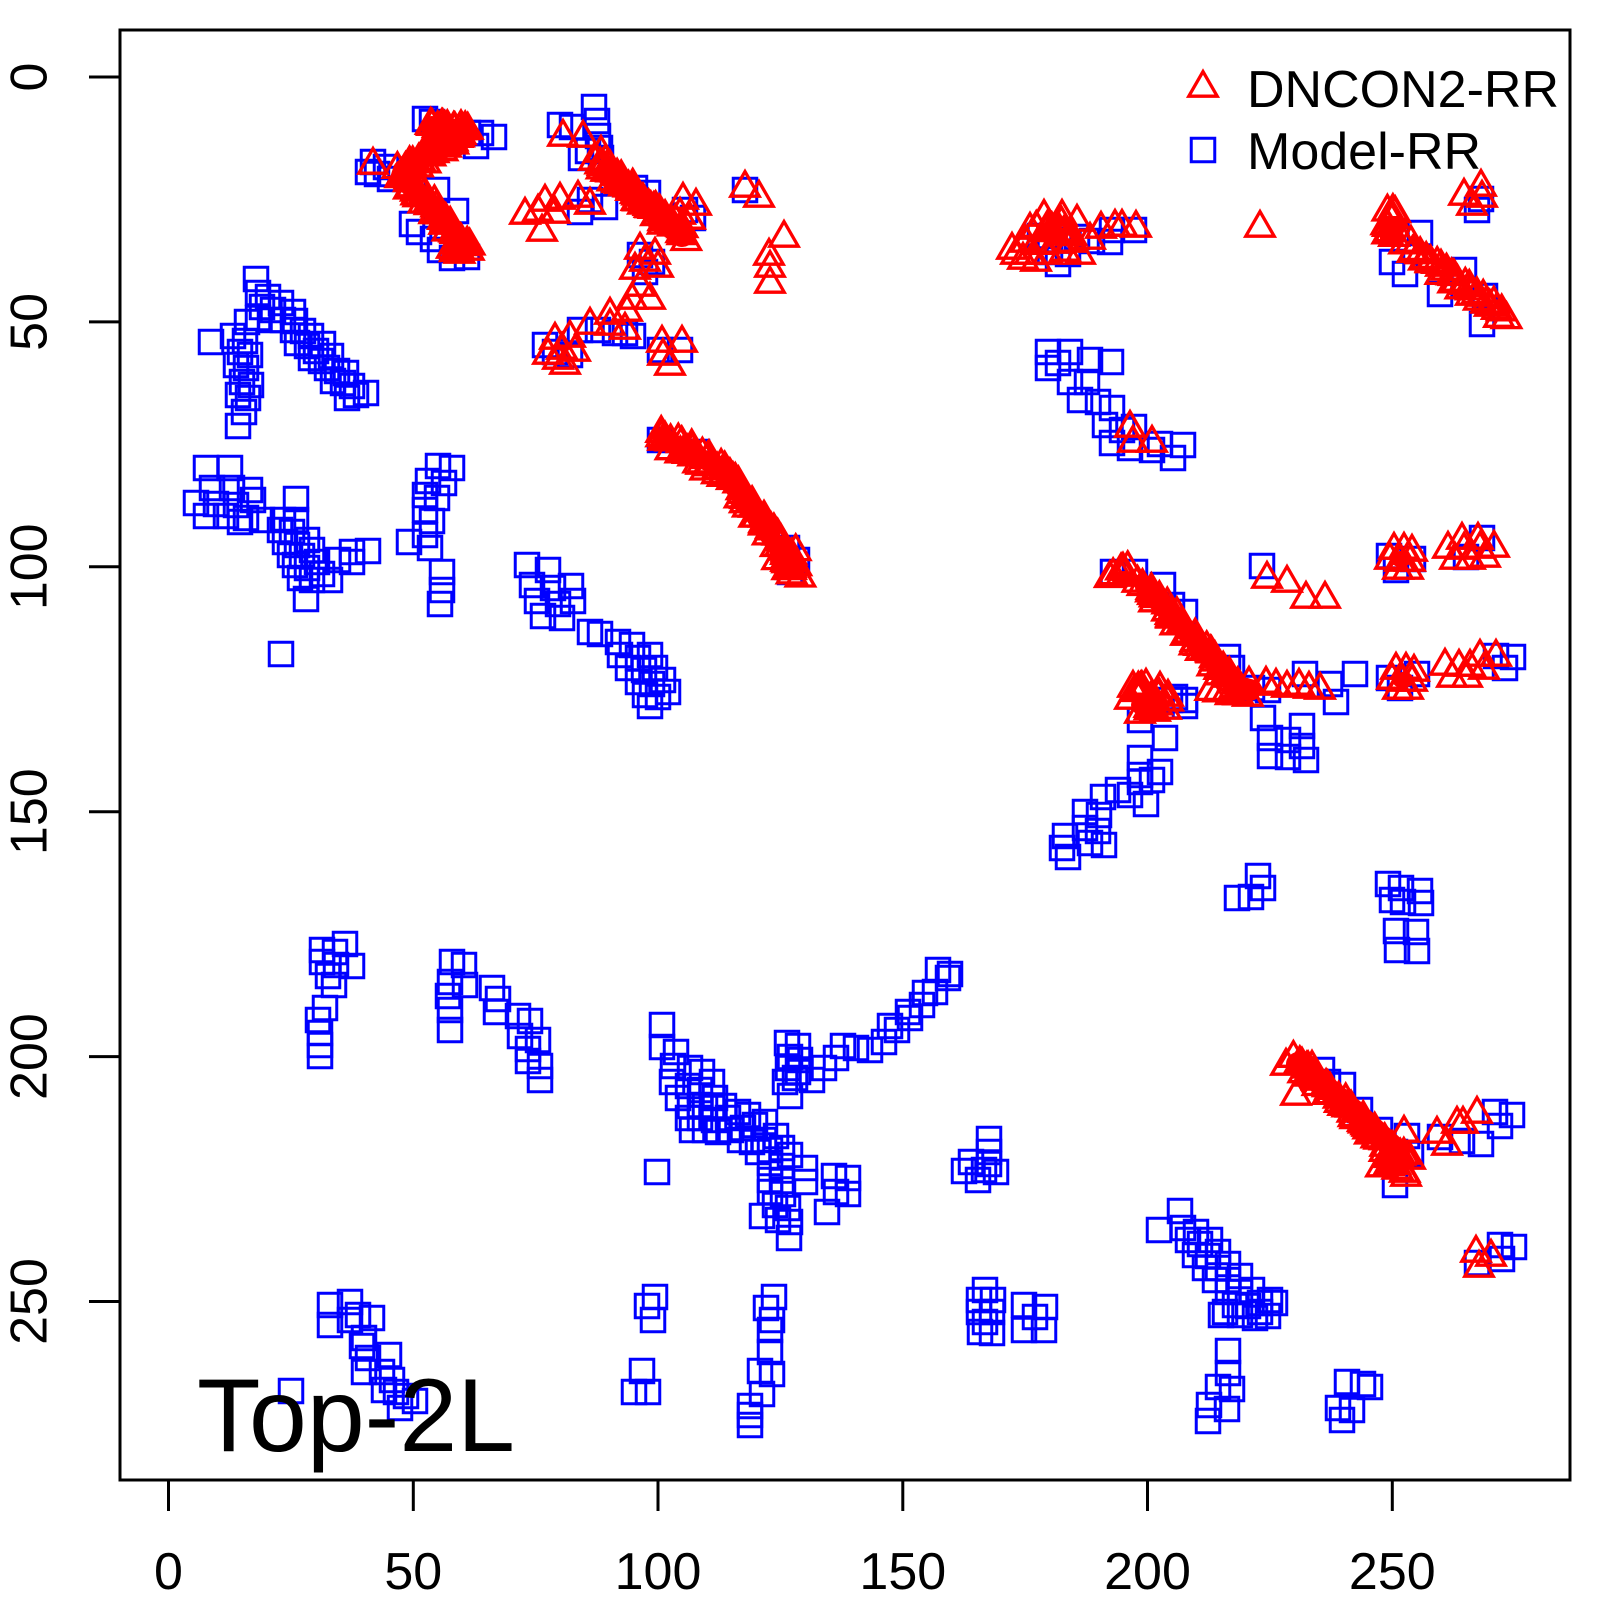  Describe the element at coordinates (1364, 152) in the screenshot. I see `svg-text: Model-RR` at that location.